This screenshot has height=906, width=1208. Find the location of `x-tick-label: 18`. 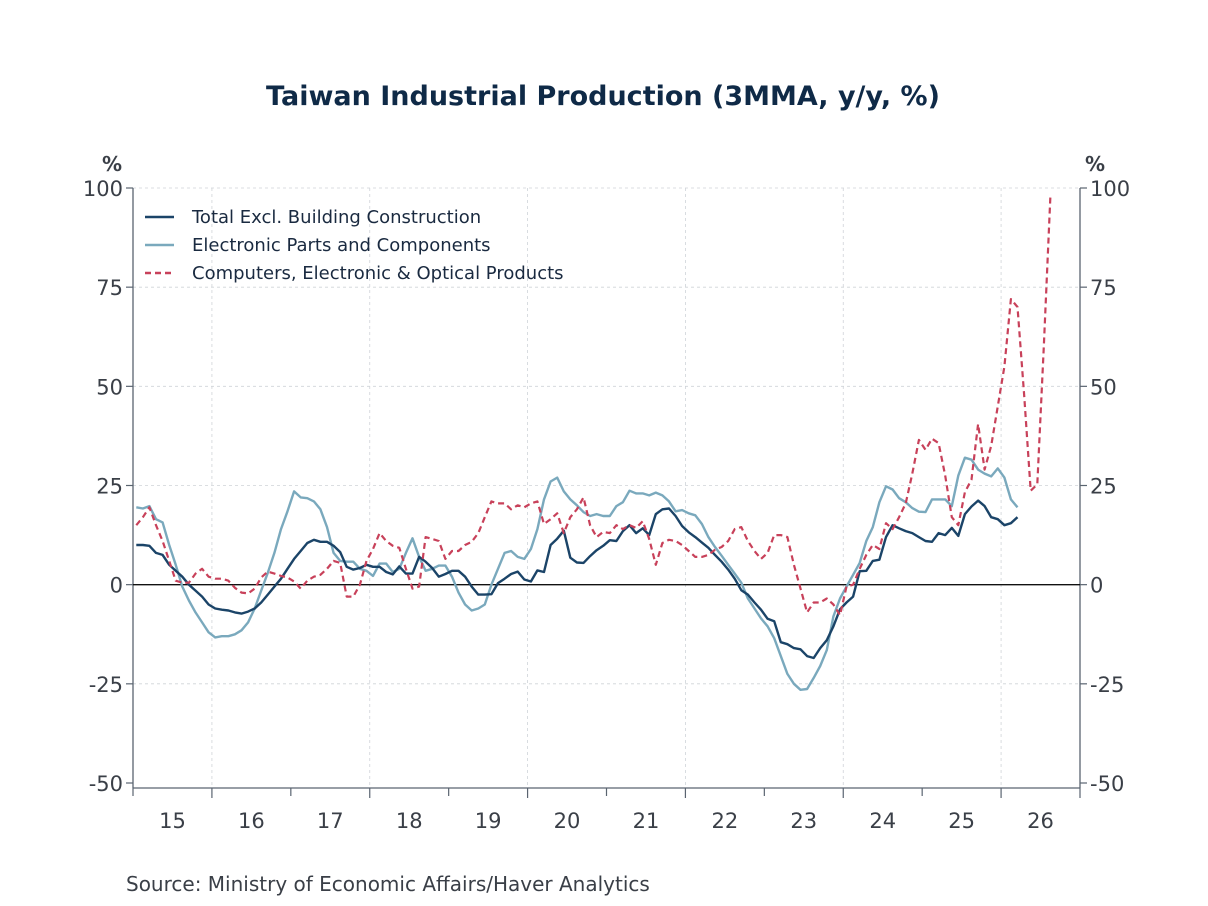

x-tick-label: 18 is located at coordinates (409, 821).